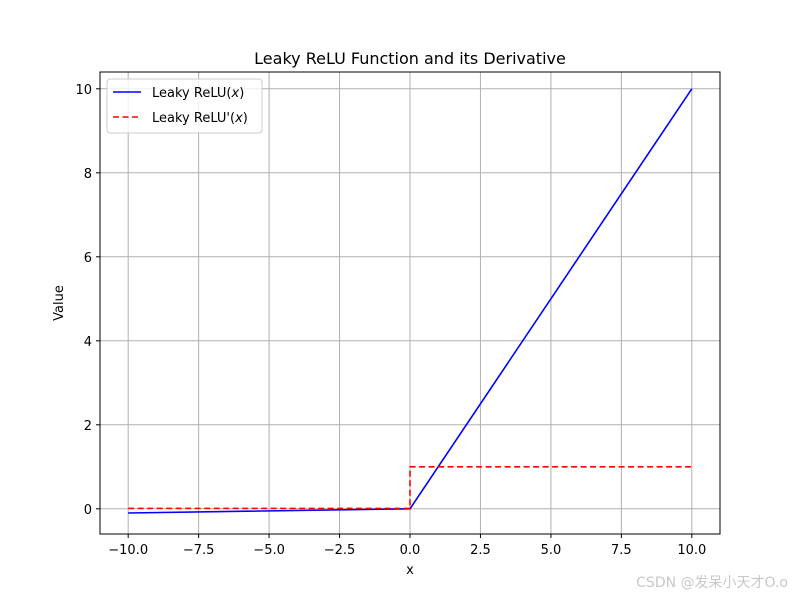  Describe the element at coordinates (59, 303) in the screenshot. I see `y-axis-label: Value` at that location.